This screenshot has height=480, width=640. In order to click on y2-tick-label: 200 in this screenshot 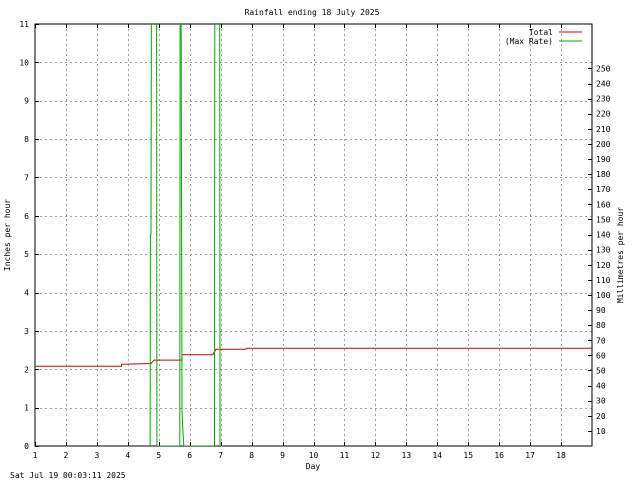, I will do `click(603, 144)`.